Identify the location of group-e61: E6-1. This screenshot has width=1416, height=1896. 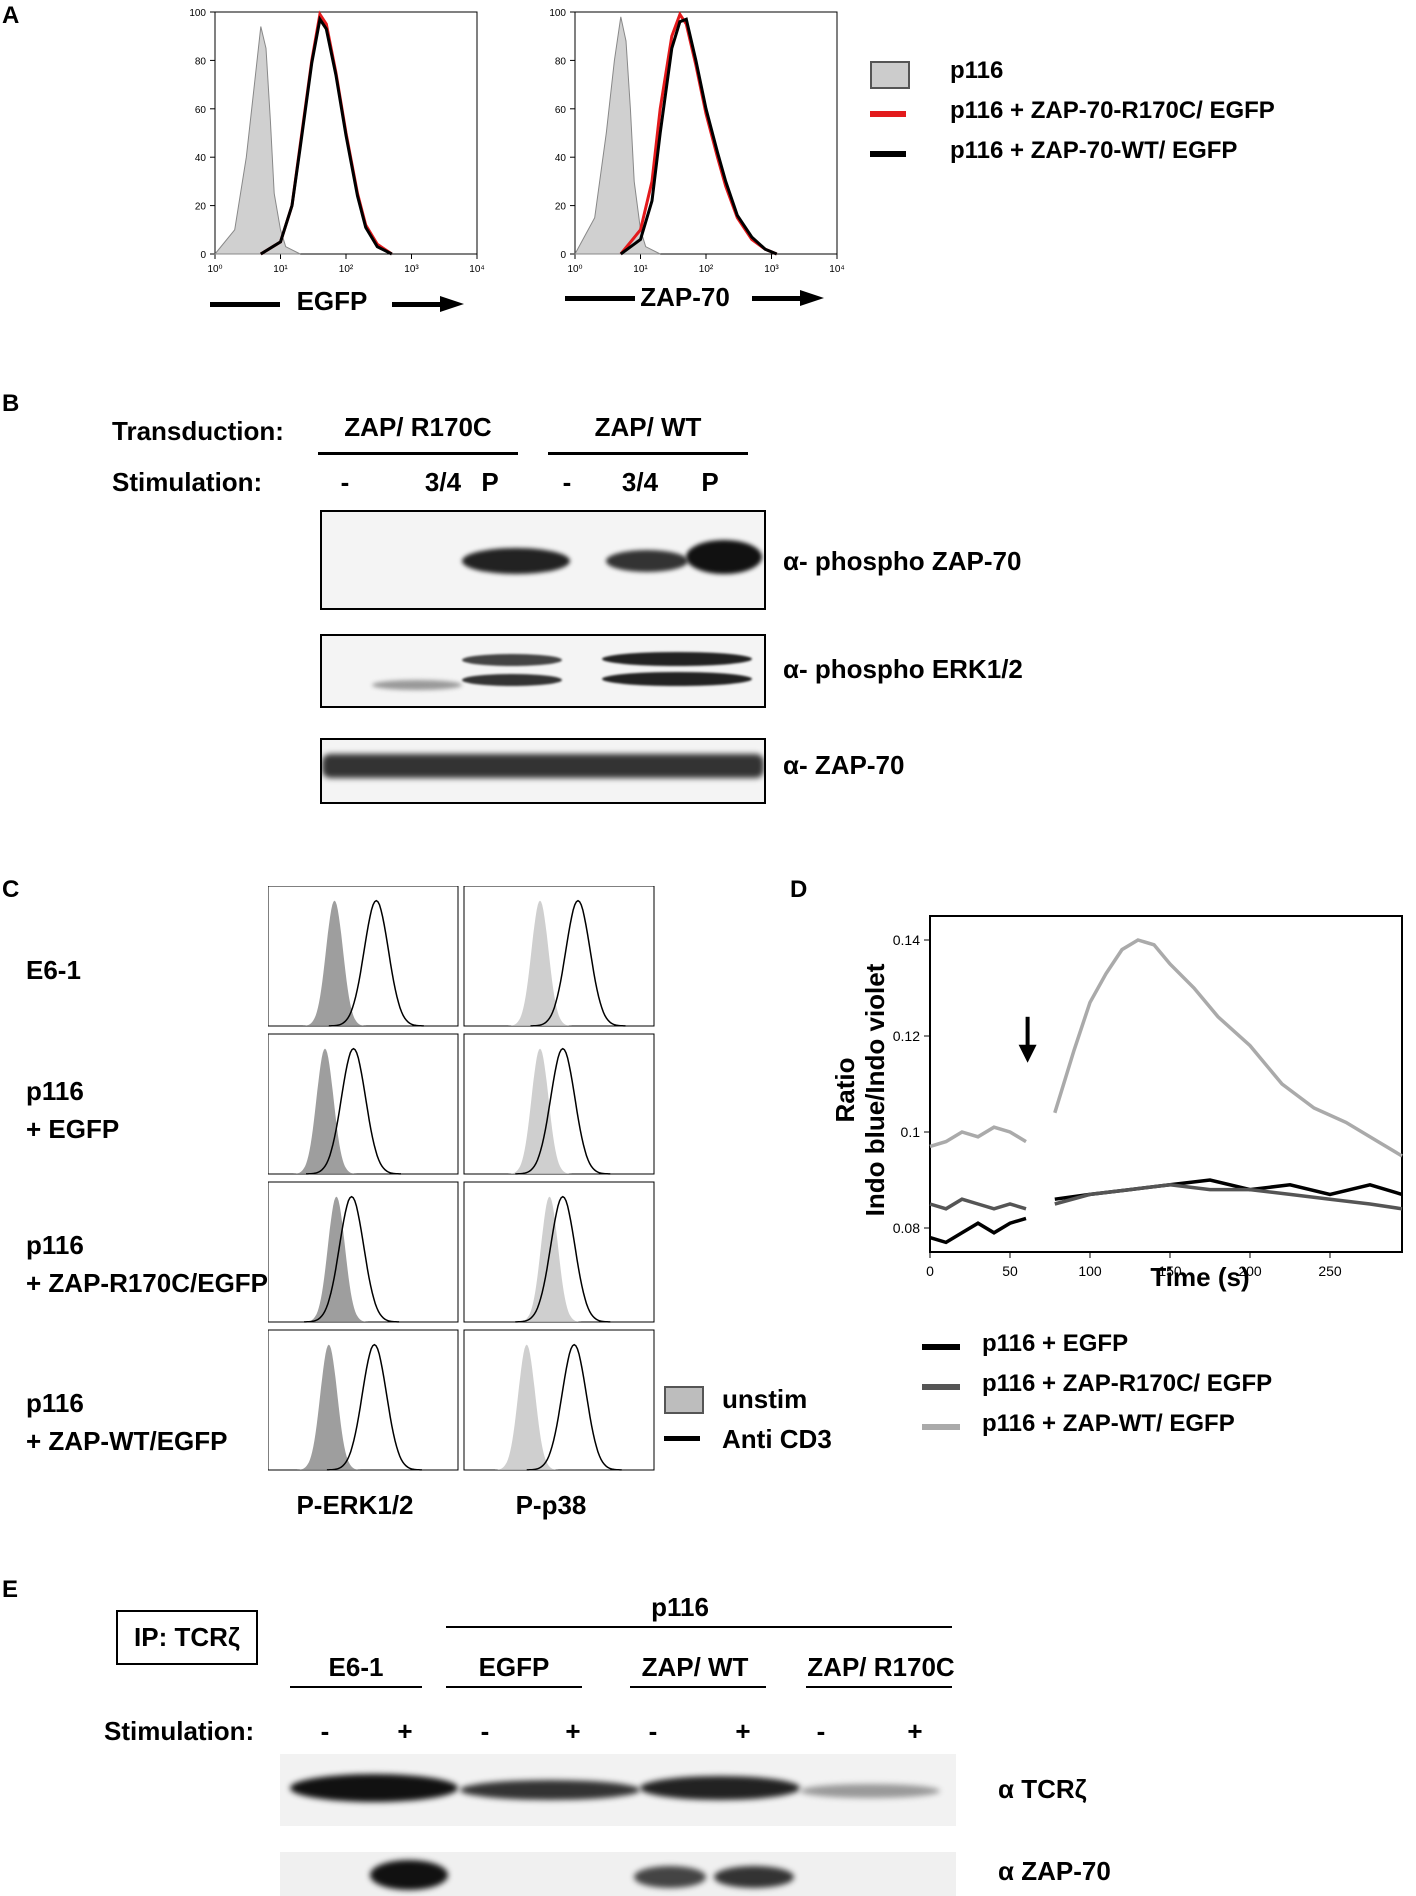
(356, 1667).